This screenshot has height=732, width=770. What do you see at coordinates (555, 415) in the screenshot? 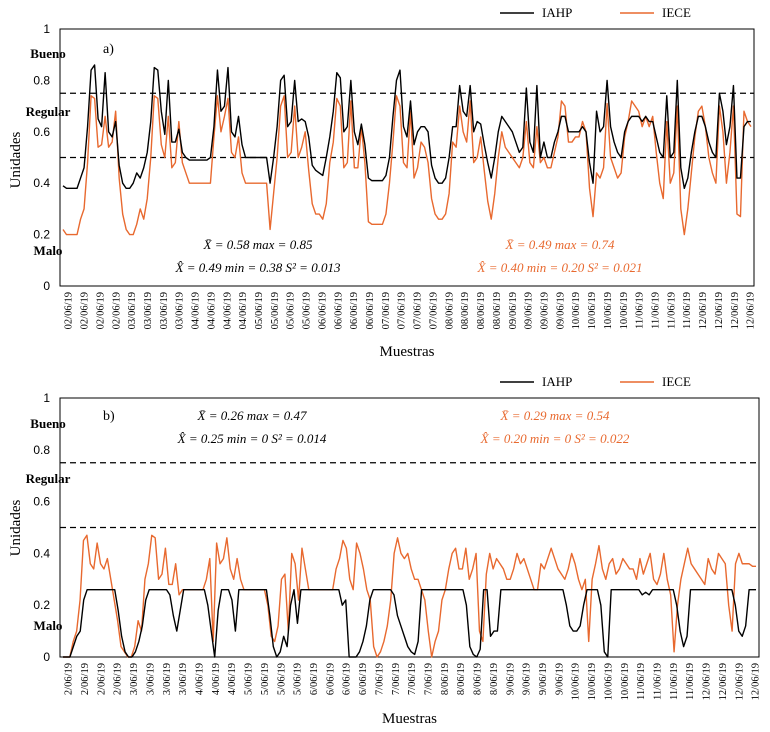
I see `stats-iece-line1: X̄ = 0.29 max = 0.54` at bounding box center [555, 415].